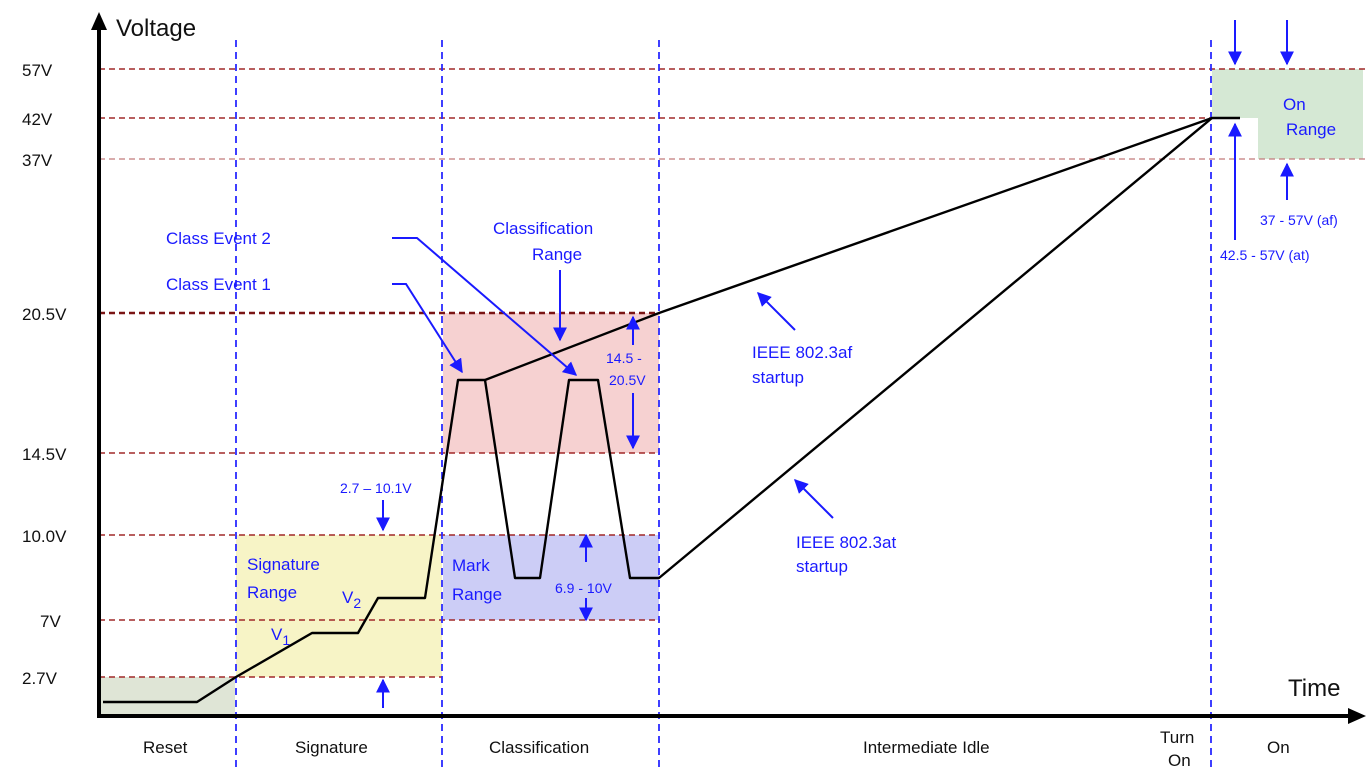 This screenshot has height=771, width=1368. Describe the element at coordinates (583, 588) in the screenshot. I see `mark-range-text: 6.9 - 10V` at that location.